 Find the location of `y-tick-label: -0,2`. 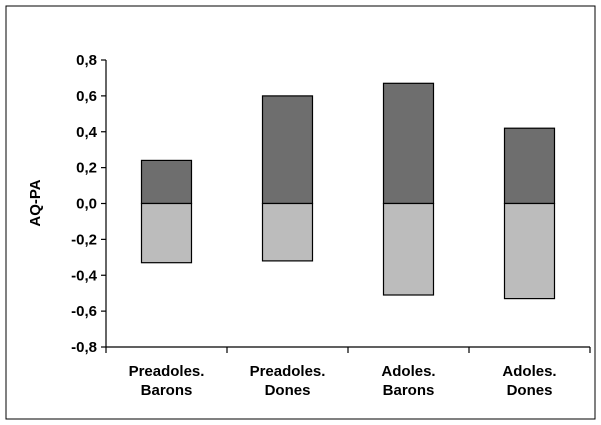

y-tick-label: -0,2 is located at coordinates (84, 239).